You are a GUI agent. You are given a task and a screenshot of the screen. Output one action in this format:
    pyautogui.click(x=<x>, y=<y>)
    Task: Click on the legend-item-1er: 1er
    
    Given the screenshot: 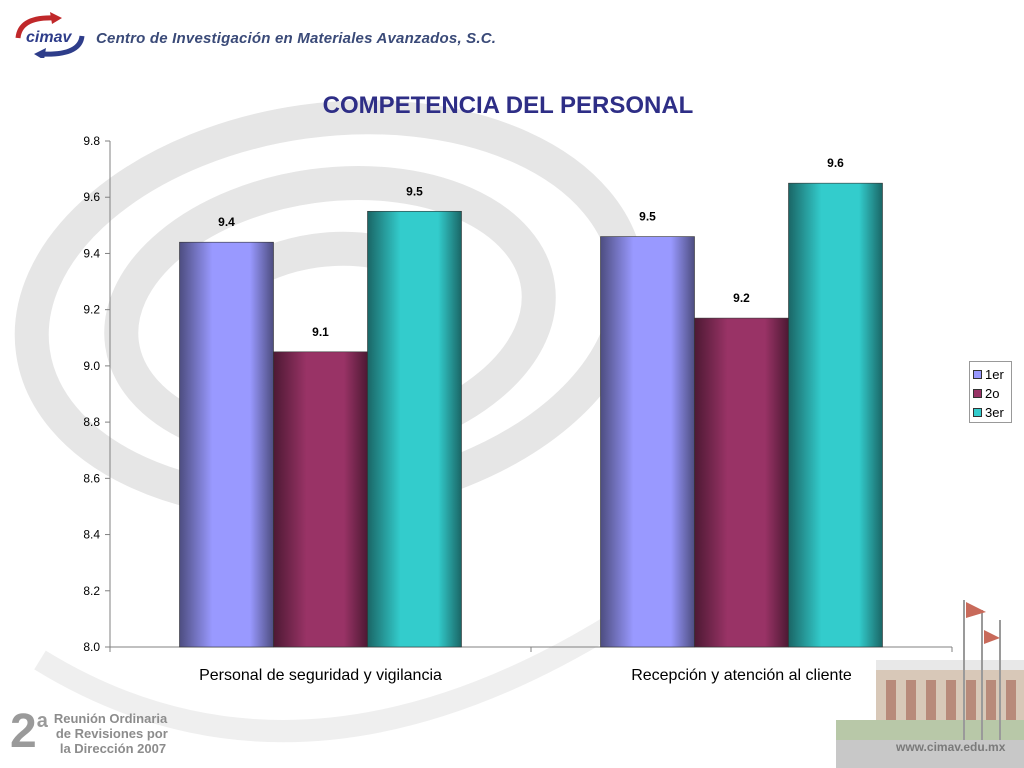 What is the action you would take?
    pyautogui.click(x=991, y=374)
    